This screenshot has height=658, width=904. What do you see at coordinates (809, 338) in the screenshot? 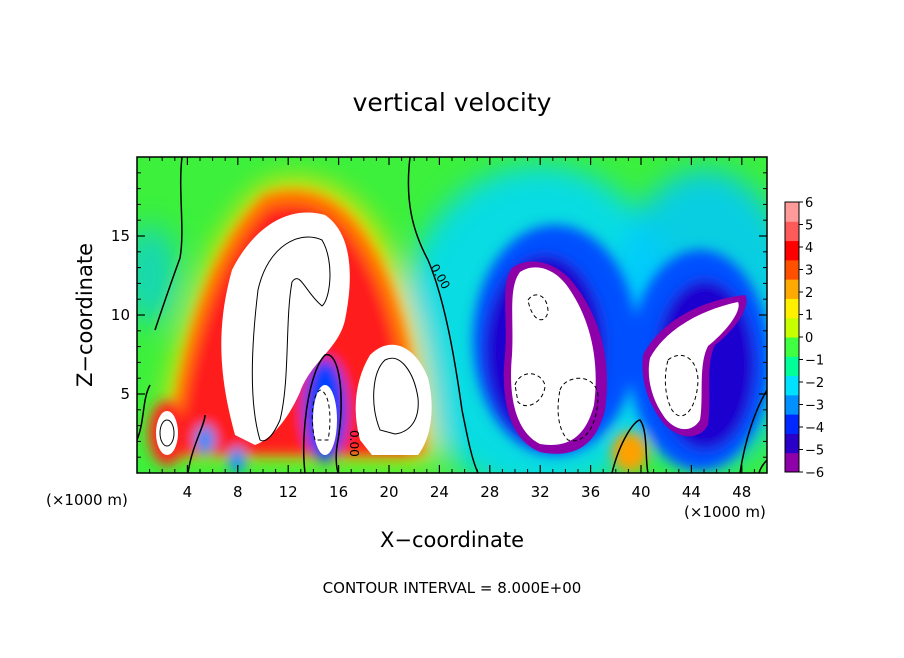
I see `colorbar-label: 0` at bounding box center [809, 338].